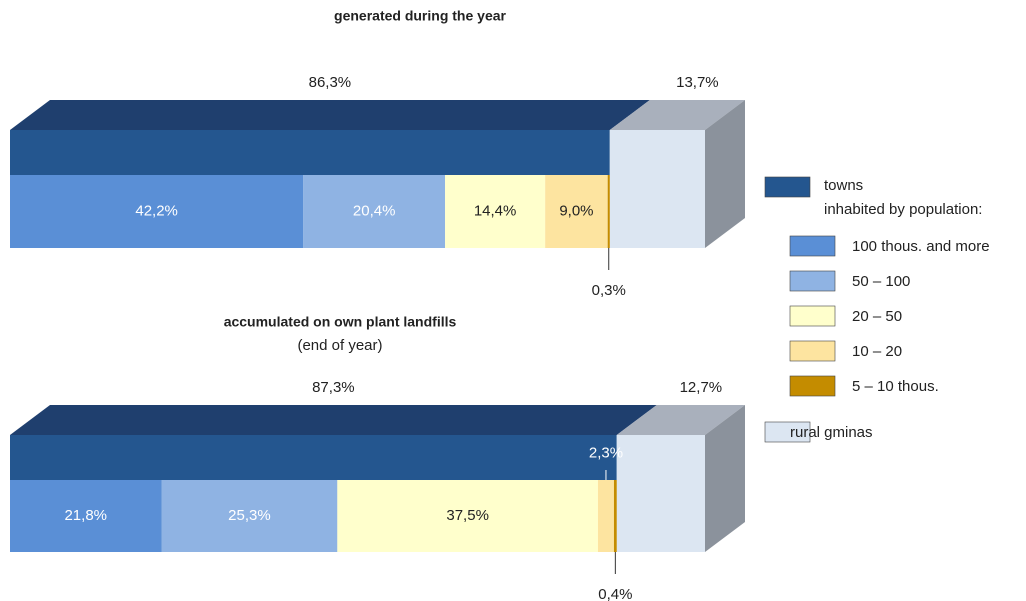  Describe the element at coordinates (330, 82) in the screenshot. I see `total-label: 86,3%` at that location.